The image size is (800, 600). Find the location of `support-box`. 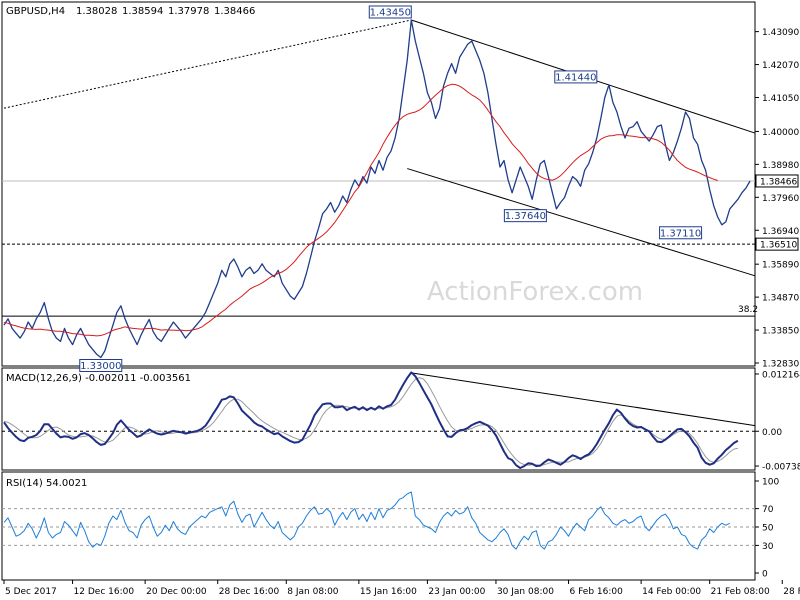

support-box is located at coordinates (777, 244).